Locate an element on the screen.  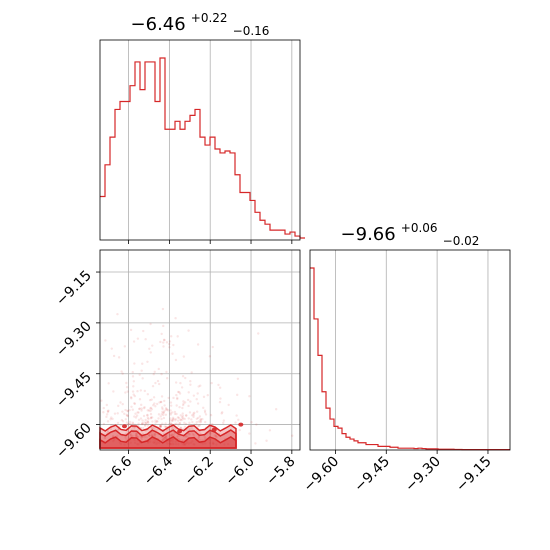
title-minus-param2: −0.02 is located at coordinates (461, 241).